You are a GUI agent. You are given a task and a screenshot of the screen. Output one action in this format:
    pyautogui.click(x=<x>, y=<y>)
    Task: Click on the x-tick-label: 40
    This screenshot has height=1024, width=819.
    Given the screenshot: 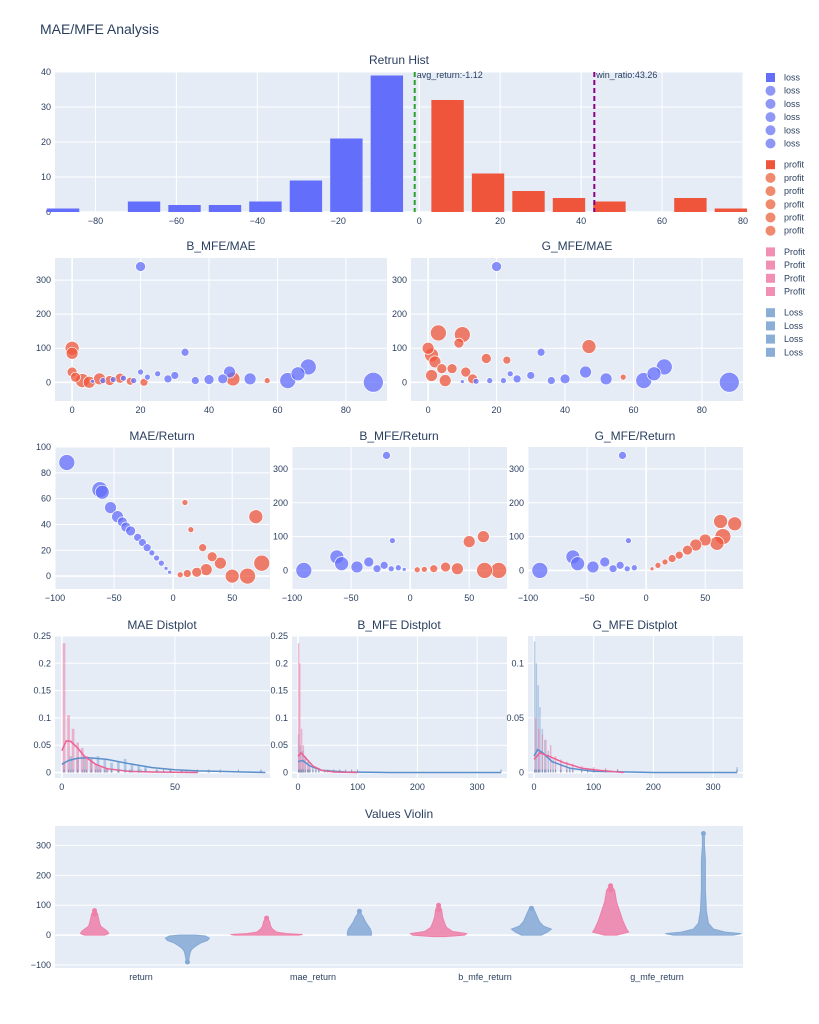 What is the action you would take?
    pyautogui.click(x=565, y=410)
    